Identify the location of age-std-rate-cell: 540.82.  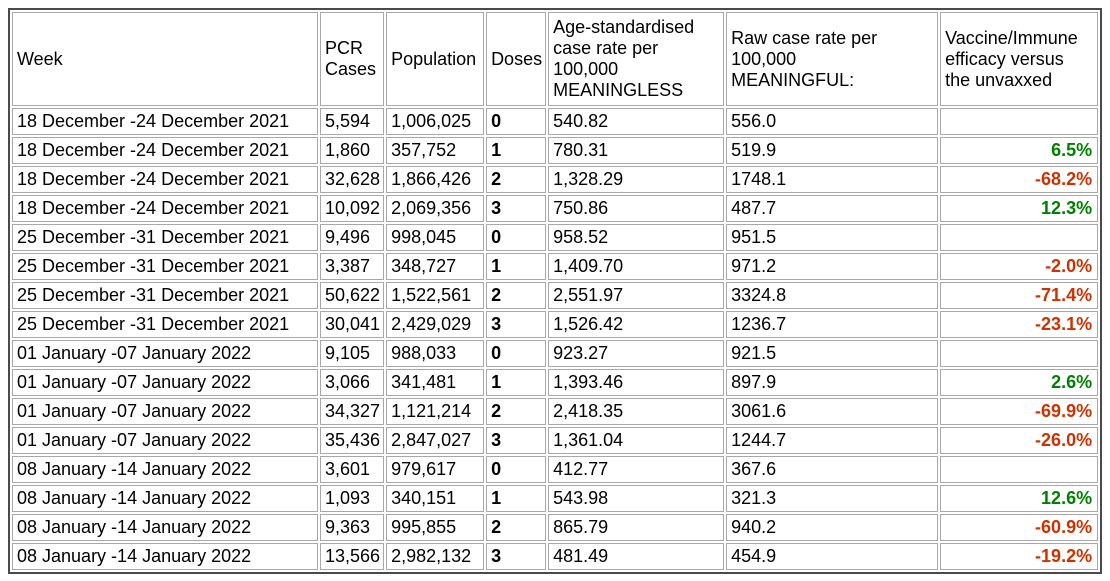
(636, 121).